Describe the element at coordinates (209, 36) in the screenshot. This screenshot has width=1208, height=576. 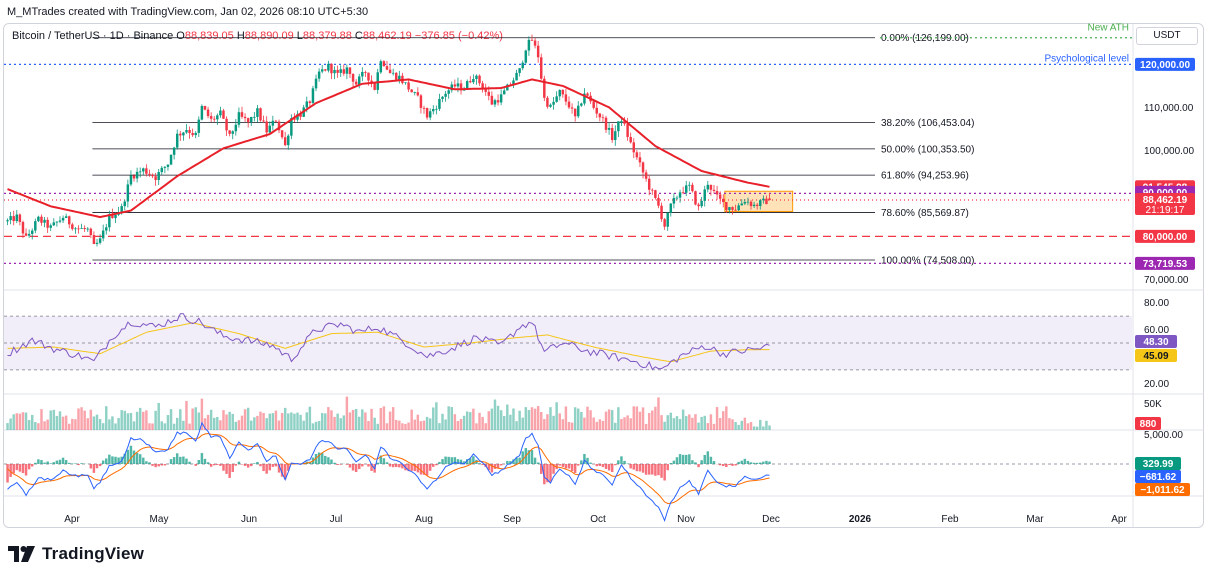
I see `legend-open: 88,839.05` at that location.